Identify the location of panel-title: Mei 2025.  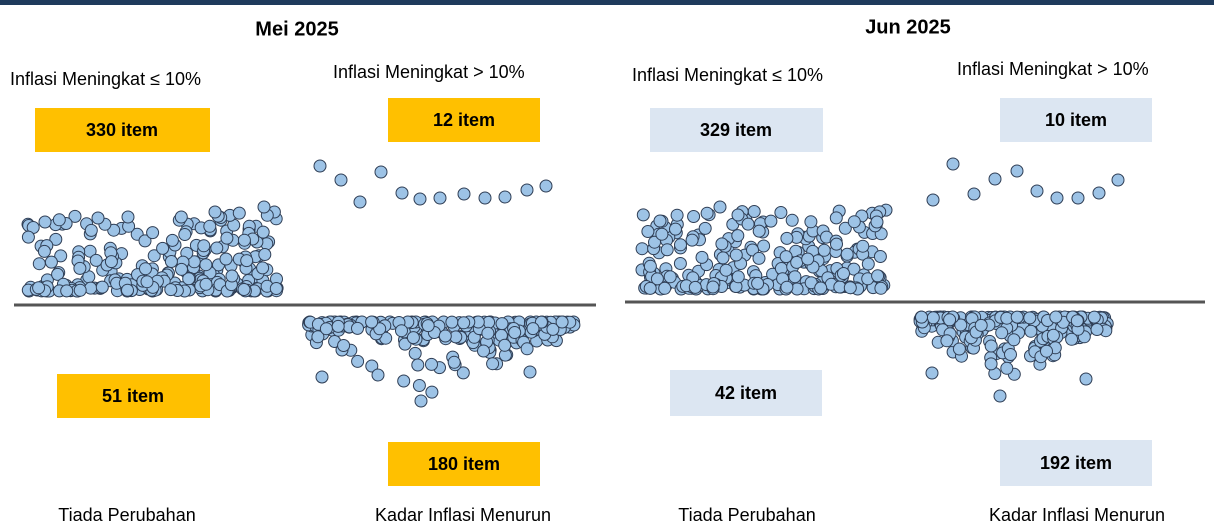
(296, 29).